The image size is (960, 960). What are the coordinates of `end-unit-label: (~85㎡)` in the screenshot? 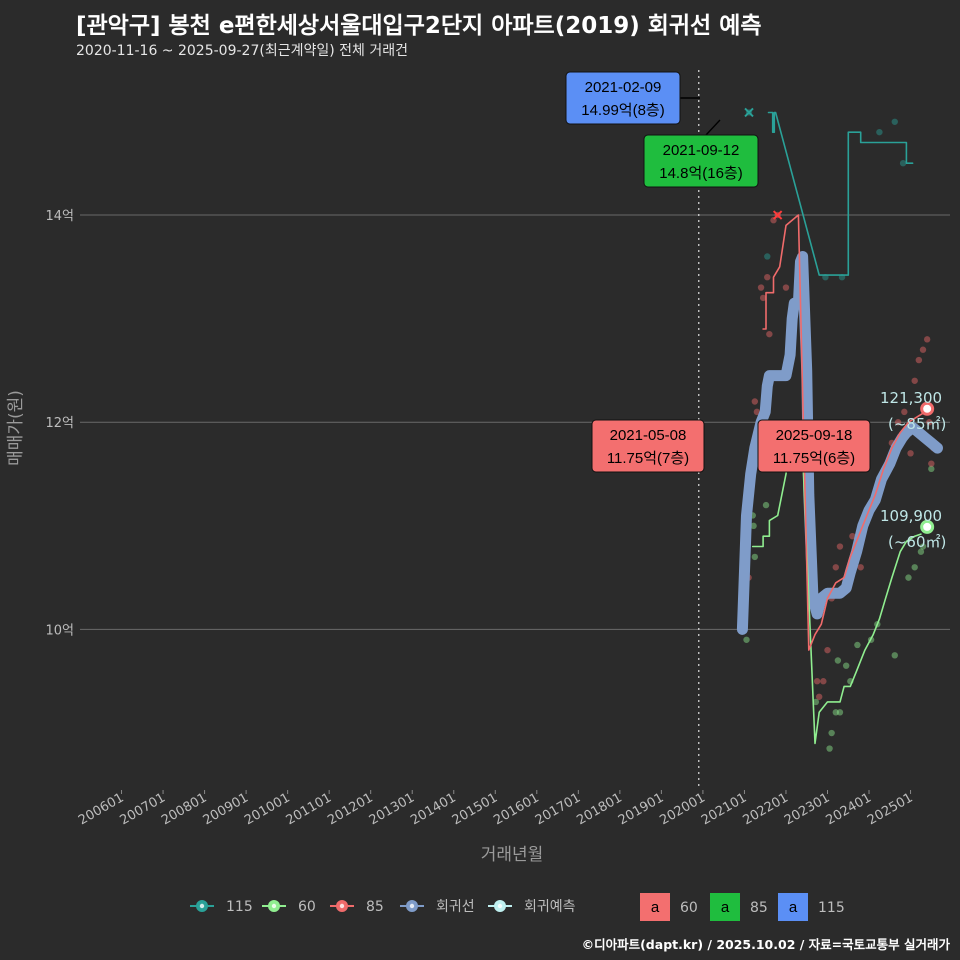 It's located at (917, 424).